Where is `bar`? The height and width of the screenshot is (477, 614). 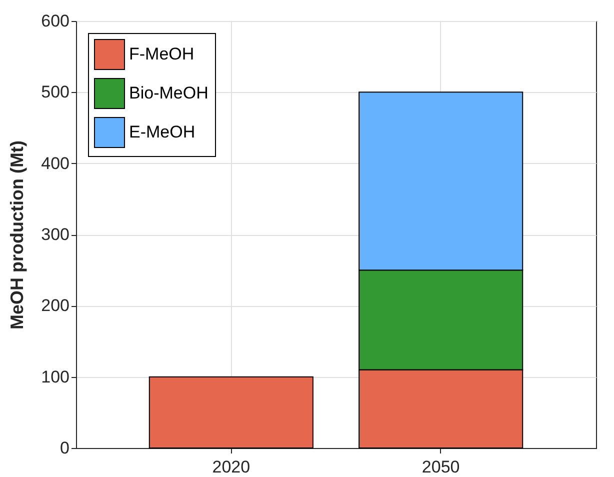 bar is located at coordinates (231, 412).